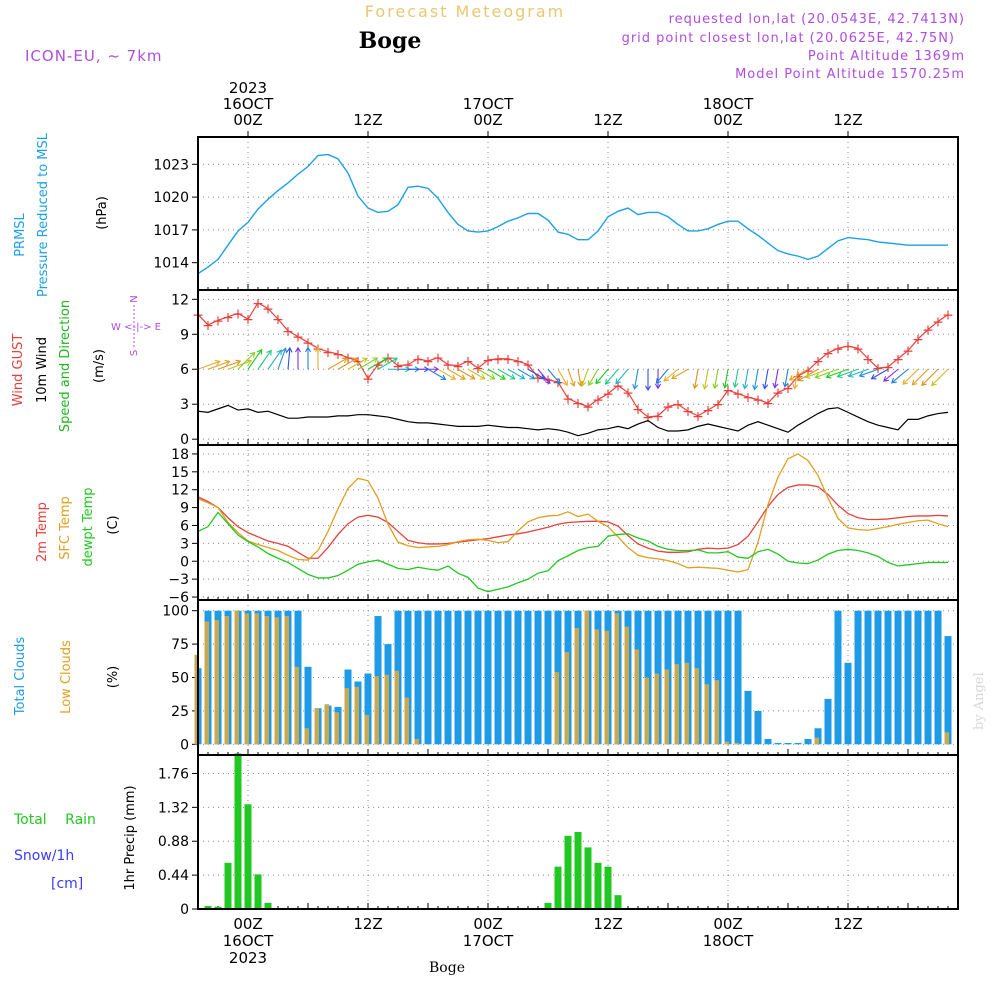 This screenshot has height=1000, width=1000. I want to click on clouds-ytick-label: 75, so click(180, 645).